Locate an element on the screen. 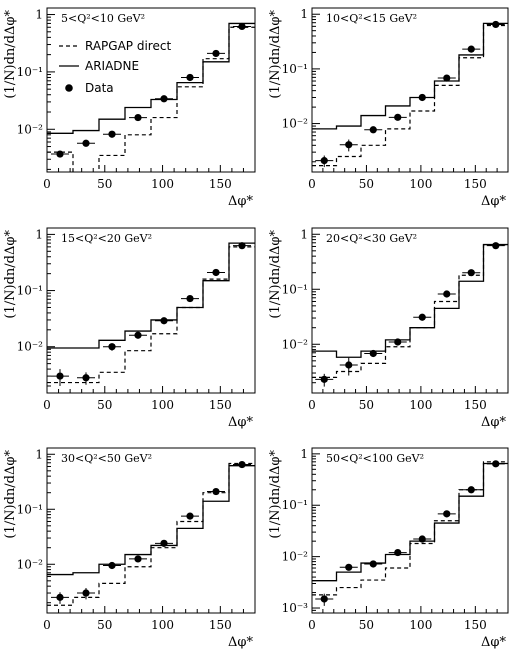 The width and height of the screenshot is (513, 651). legend-label: RAPGAP direct is located at coordinates (128, 46).